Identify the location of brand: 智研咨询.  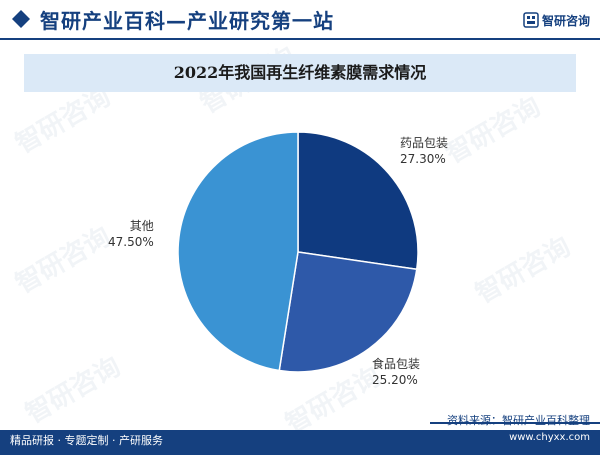
(556, 20).